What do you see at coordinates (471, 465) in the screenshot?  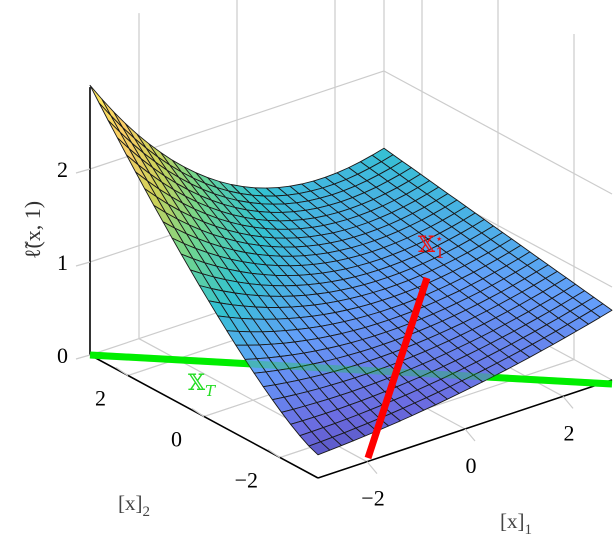 I see `x1-tick-label: 0` at bounding box center [471, 465].